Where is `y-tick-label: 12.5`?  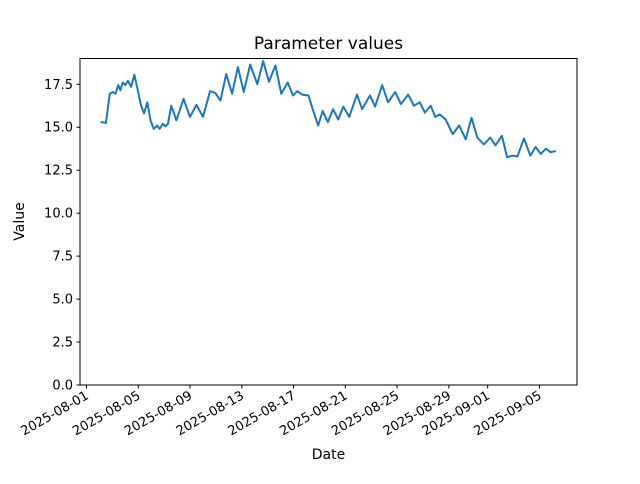
y-tick-label: 12.5 is located at coordinates (58, 171).